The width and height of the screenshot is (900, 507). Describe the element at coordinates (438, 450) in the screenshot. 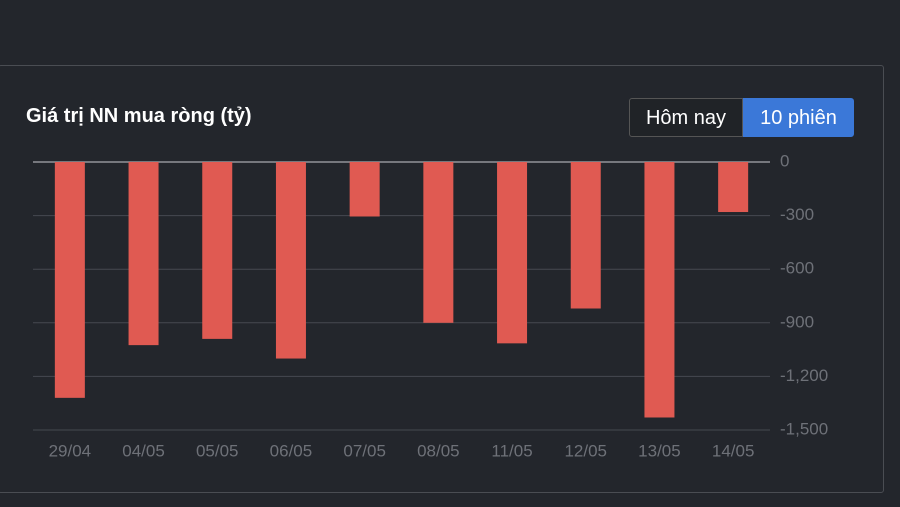

I see `x-tick-label: 08/05` at that location.